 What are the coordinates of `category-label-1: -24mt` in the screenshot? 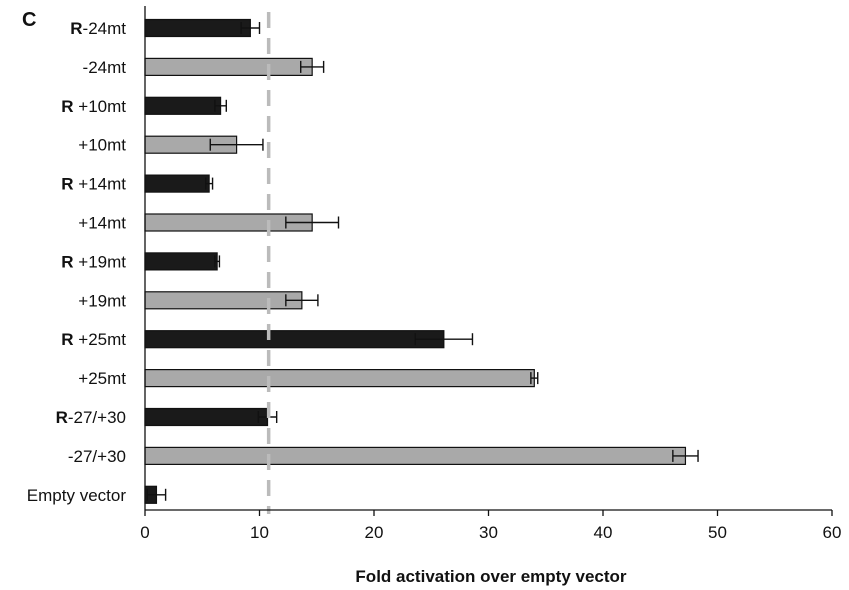 It's located at (105, 67).